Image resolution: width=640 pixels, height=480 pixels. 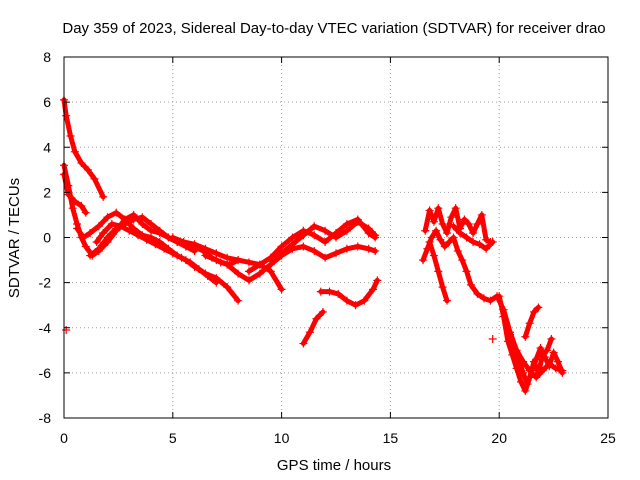 I want to click on y-tick-label: -2, so click(x=45, y=283).